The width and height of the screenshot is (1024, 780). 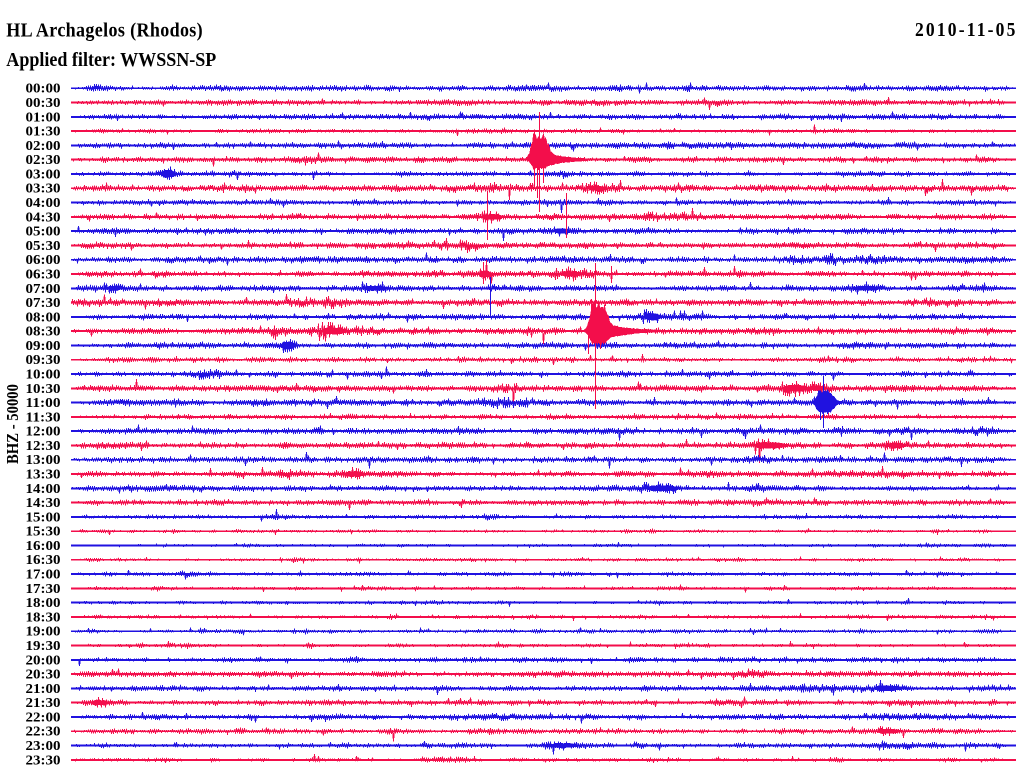 What do you see at coordinates (43, 146) in the screenshot?
I see `svg-text: 02:00` at bounding box center [43, 146].